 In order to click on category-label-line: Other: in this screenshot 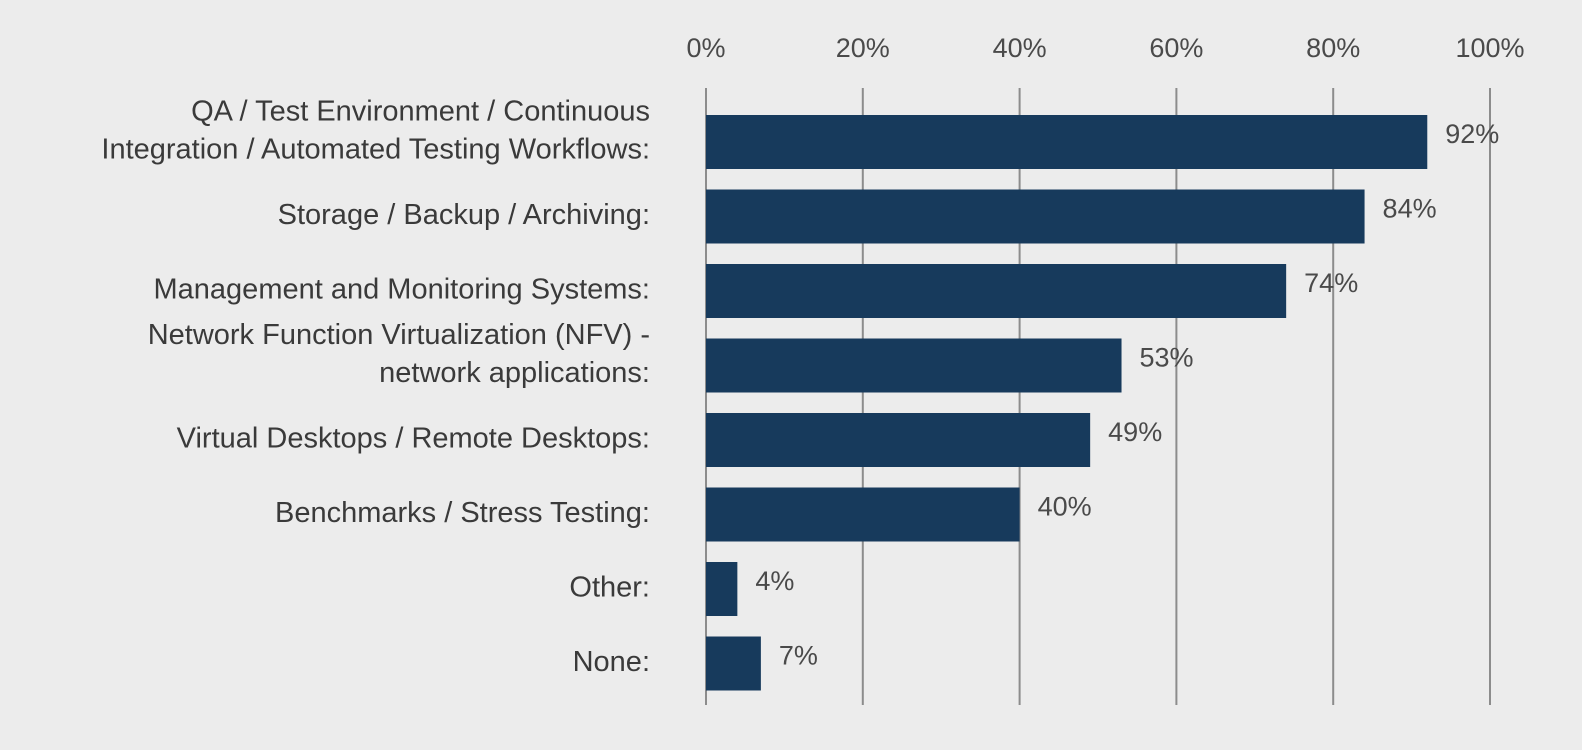, I will do `click(609, 588)`.